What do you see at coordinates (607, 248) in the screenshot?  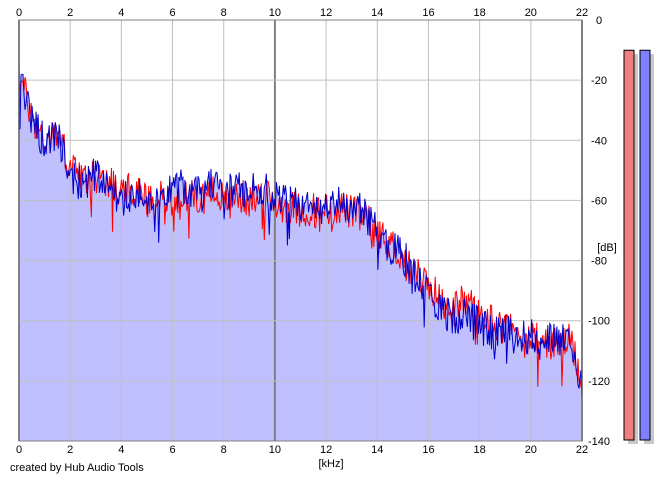 I see `y-axis-label: [dB]` at bounding box center [607, 248].